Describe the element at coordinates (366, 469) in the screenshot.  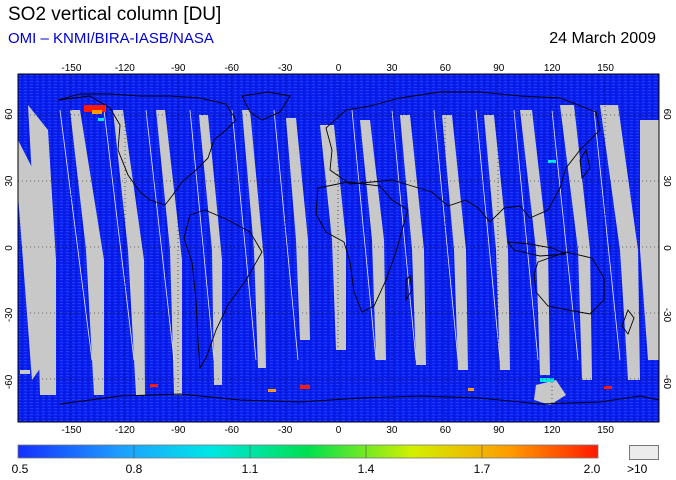
I see `colorbar-tick-label: 1.4` at that location.